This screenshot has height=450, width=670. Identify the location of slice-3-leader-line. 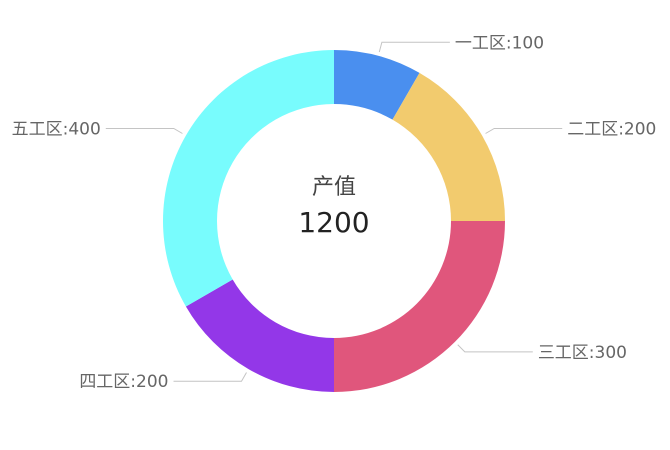
(495, 348).